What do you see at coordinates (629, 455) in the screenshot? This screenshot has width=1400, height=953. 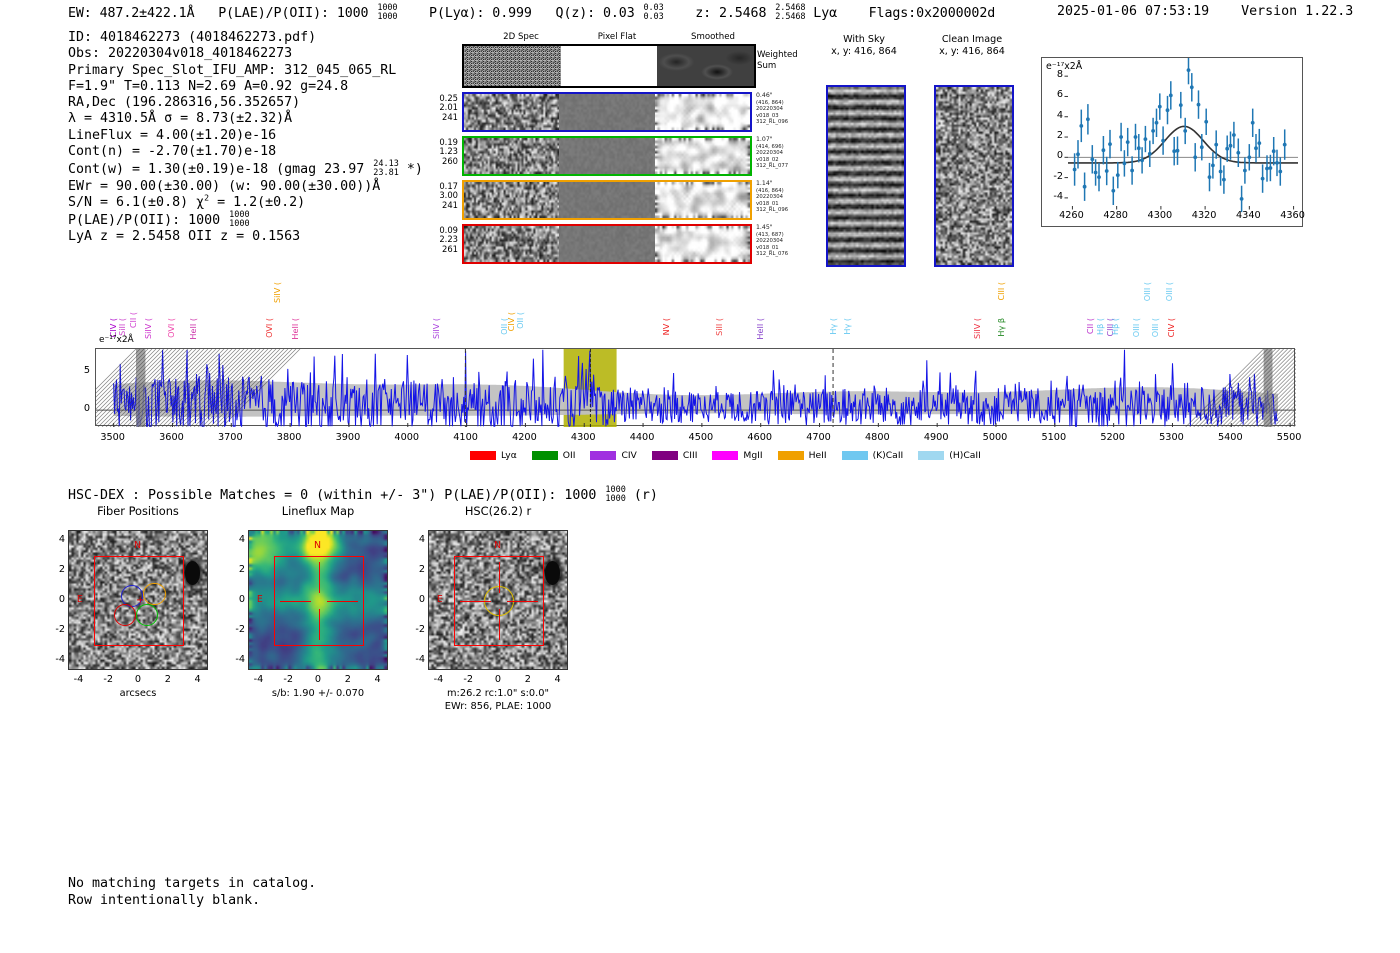 I see `legend-label: CIV` at bounding box center [629, 455].